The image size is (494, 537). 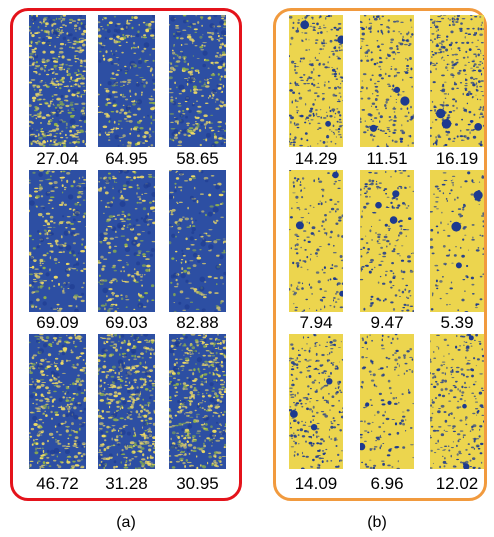 What do you see at coordinates (387, 483) in the screenshot?
I see `sample-value-label: 6.96` at bounding box center [387, 483].